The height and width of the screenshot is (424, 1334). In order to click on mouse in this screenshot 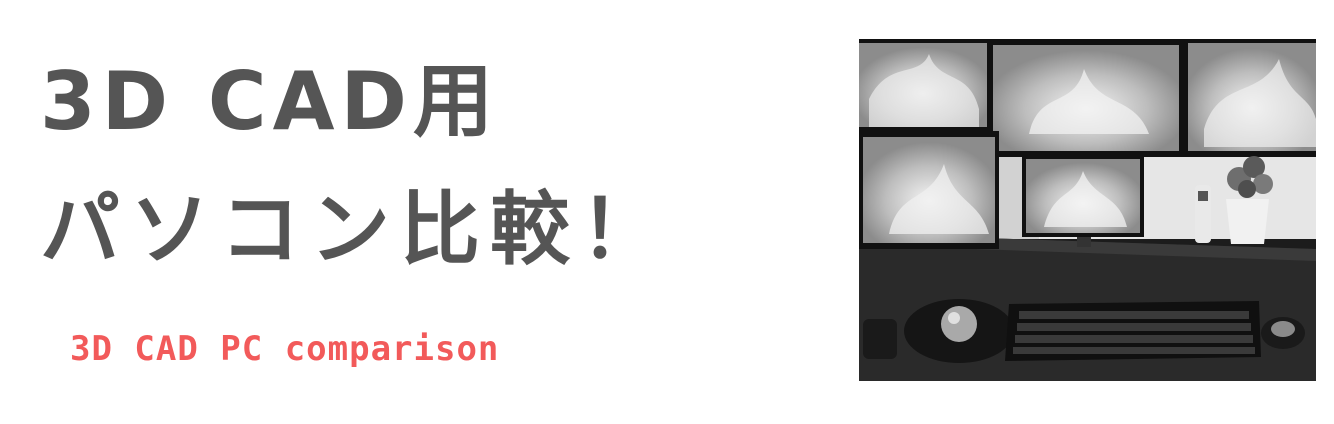, I will do `click(1283, 333)`.